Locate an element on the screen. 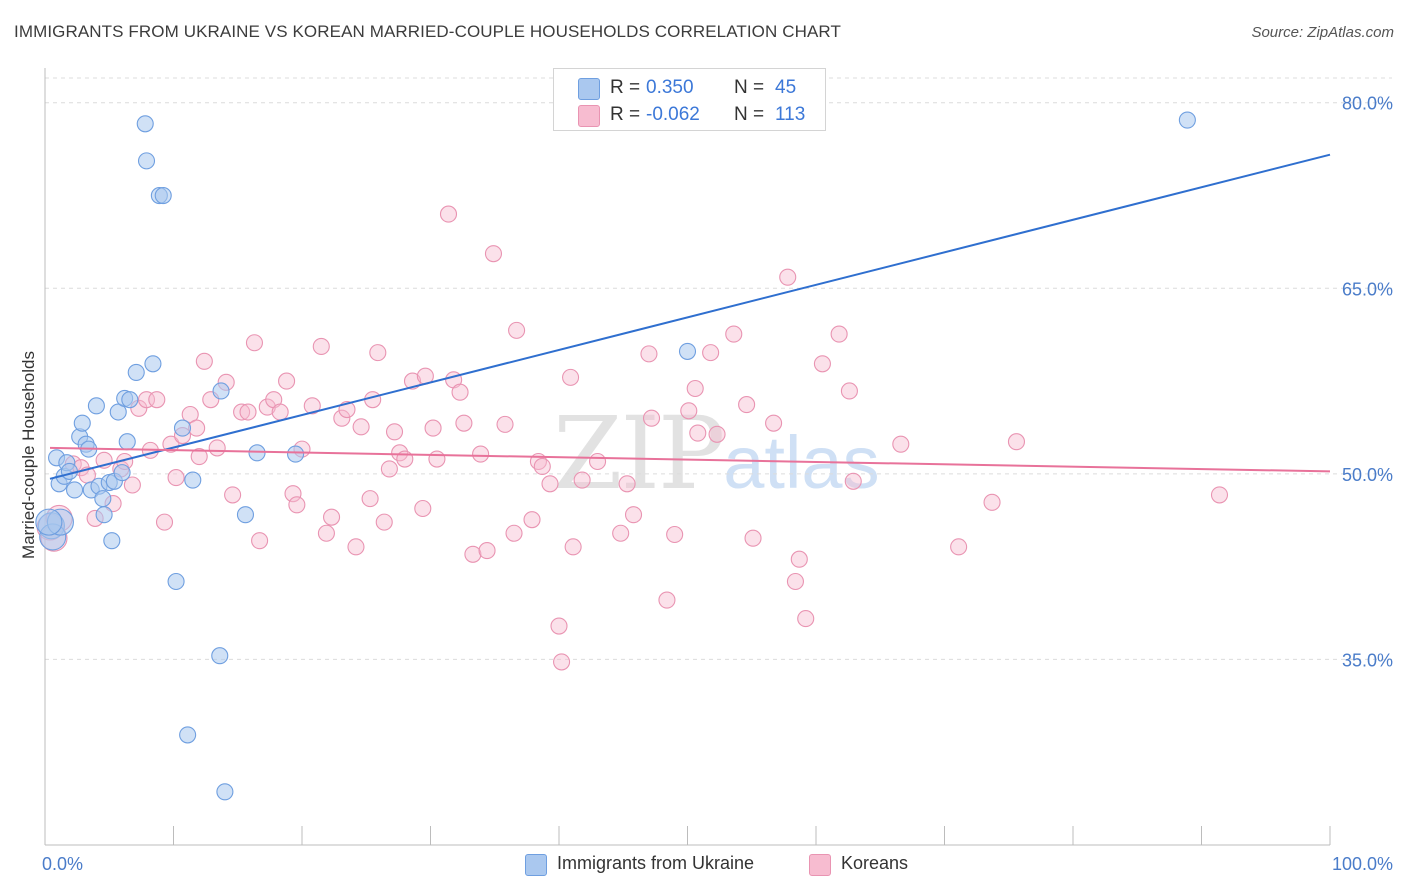  legend-swatch-koreans is located at coordinates (589, 116).